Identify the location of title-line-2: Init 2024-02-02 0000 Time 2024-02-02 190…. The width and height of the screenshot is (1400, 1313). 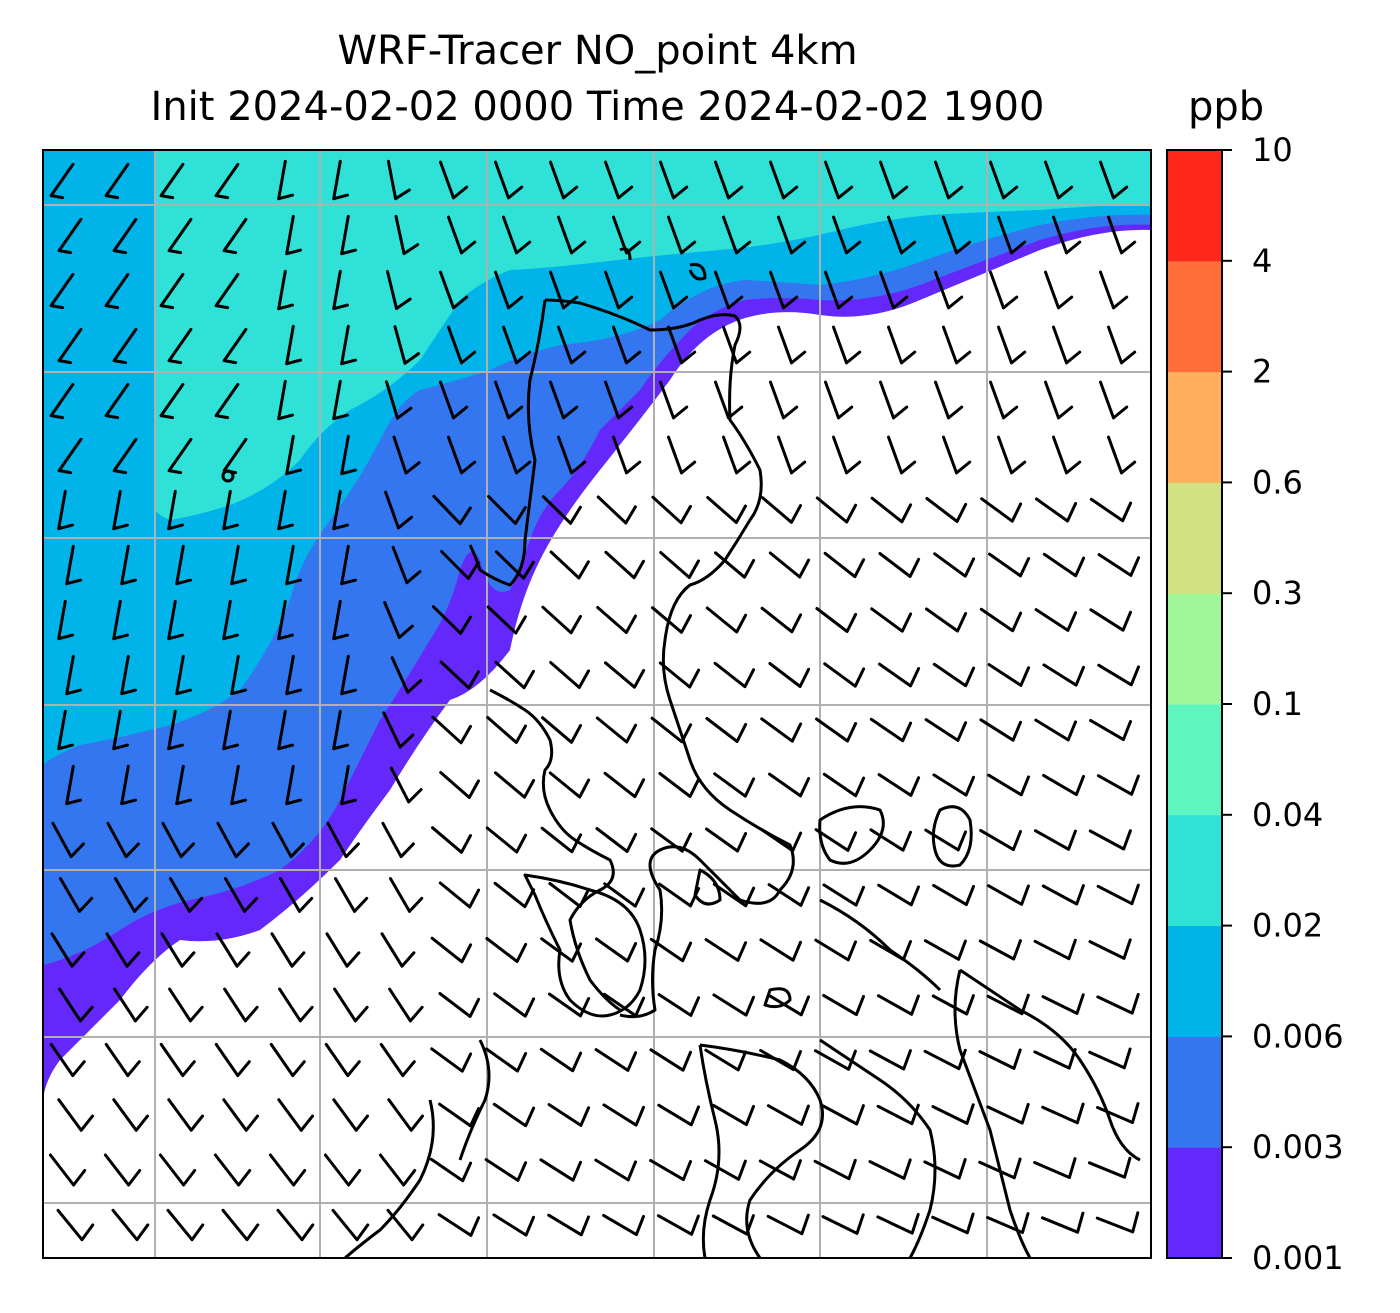
(597, 107).